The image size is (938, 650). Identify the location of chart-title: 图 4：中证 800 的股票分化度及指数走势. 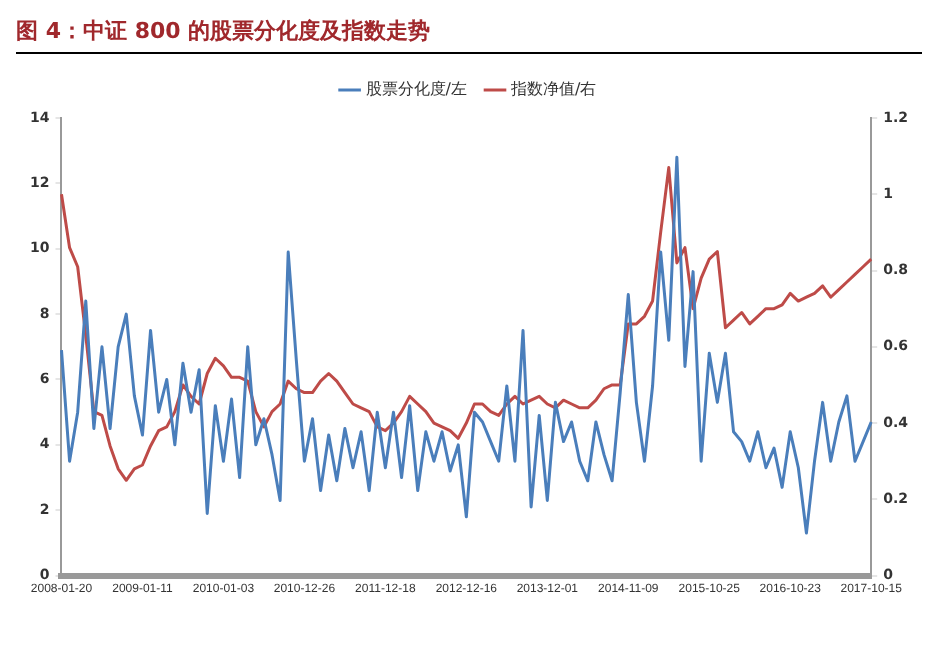
(469, 35).